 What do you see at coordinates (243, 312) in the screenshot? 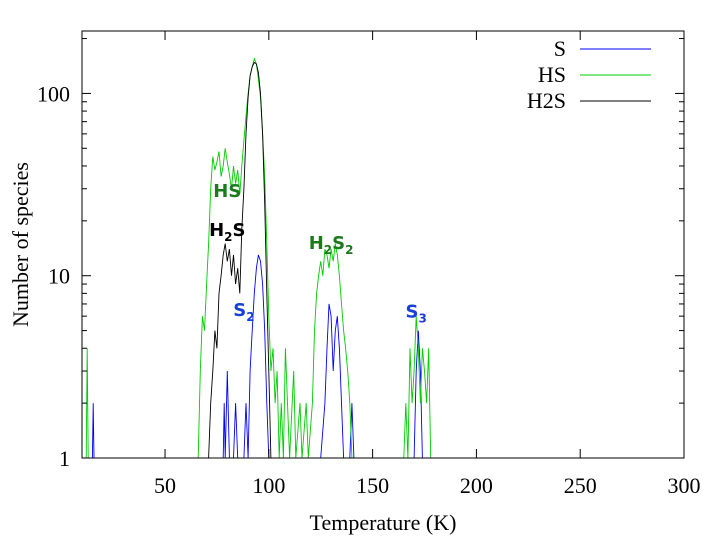
I see `peak-label: S2` at bounding box center [243, 312].